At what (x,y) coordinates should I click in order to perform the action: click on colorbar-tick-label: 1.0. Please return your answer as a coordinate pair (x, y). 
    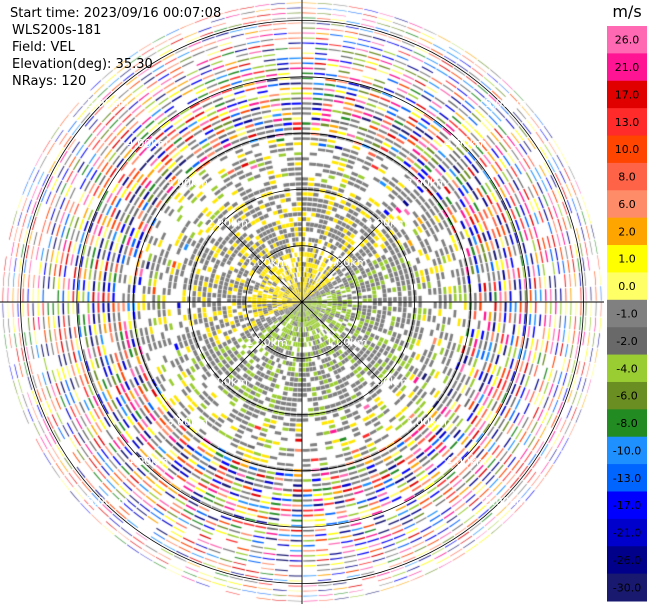
    Looking at the image, I should click on (627, 259).